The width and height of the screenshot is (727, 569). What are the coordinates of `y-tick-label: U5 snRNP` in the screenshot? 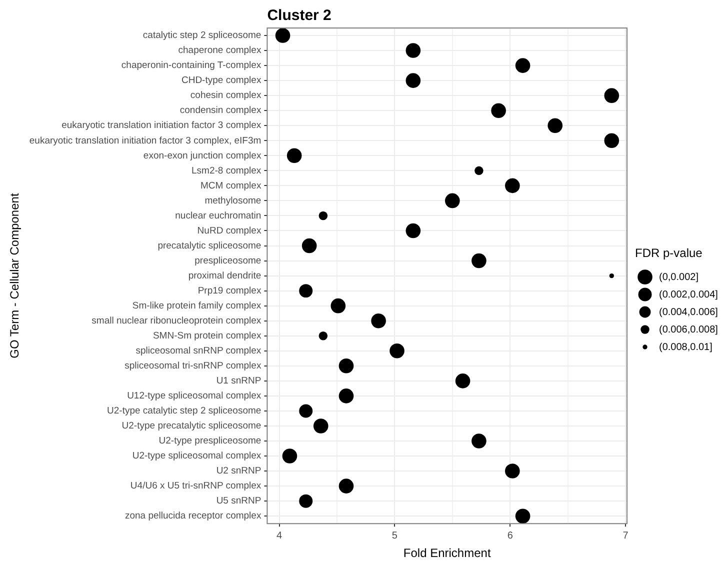 It's located at (239, 501).